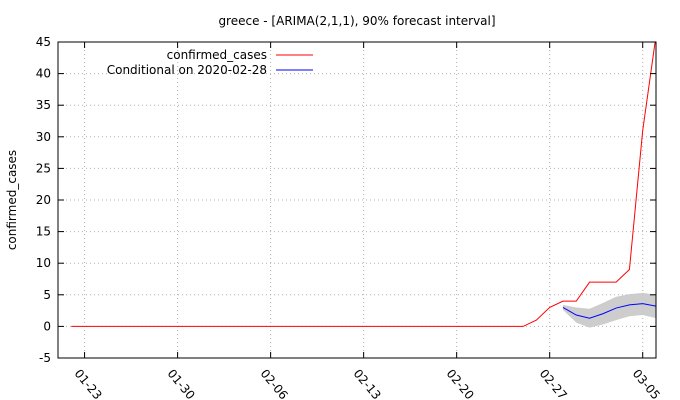 This screenshot has width=680, height=400. Describe the element at coordinates (43, 263) in the screenshot. I see `y-tick-label: 10` at that location.